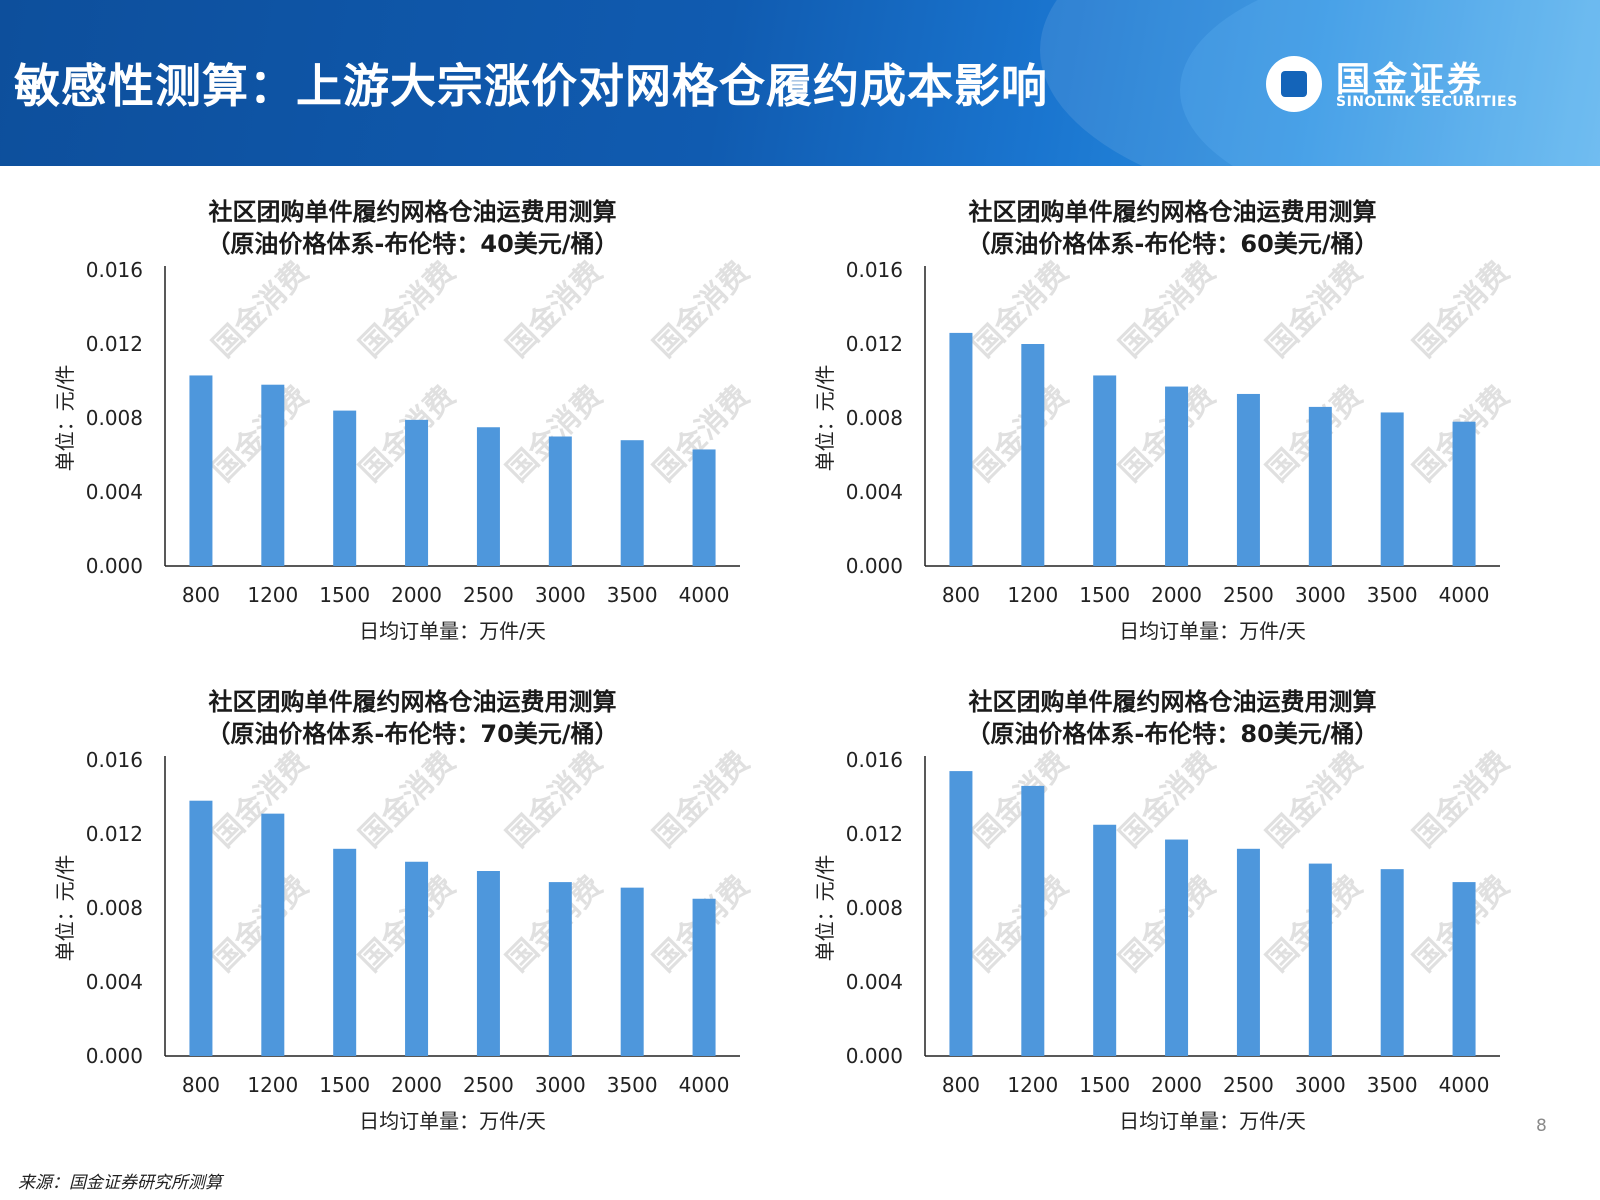 The height and width of the screenshot is (1200, 1600). Describe the element at coordinates (1320, 595) in the screenshot. I see `x-tick-label: 3000` at that location.